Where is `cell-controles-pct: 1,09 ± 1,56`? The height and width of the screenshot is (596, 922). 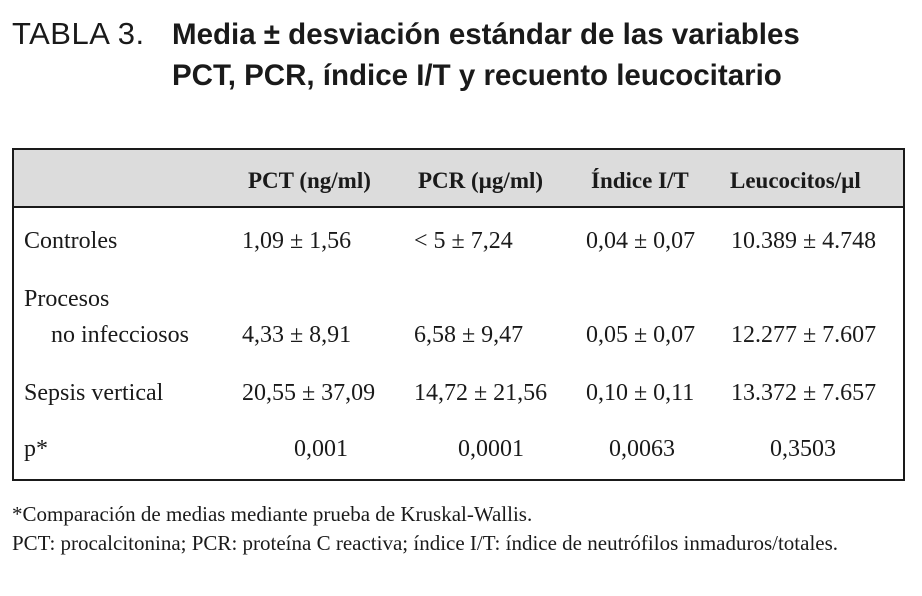
cell-controles-pct: 1,09 ± 1,56 is located at coordinates (297, 241).